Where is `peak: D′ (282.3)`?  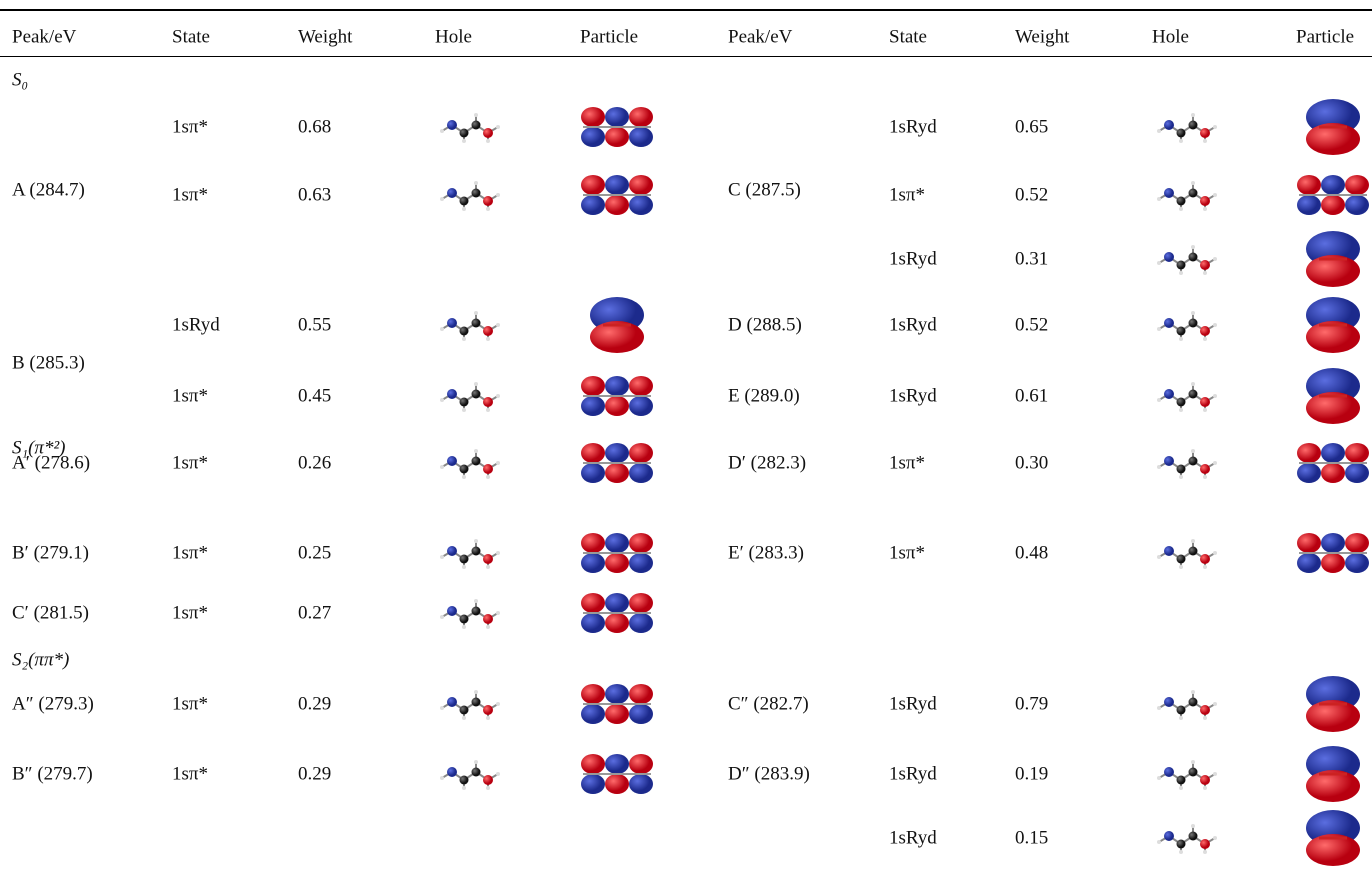
peak: D′ (282.3) is located at coordinates (767, 463).